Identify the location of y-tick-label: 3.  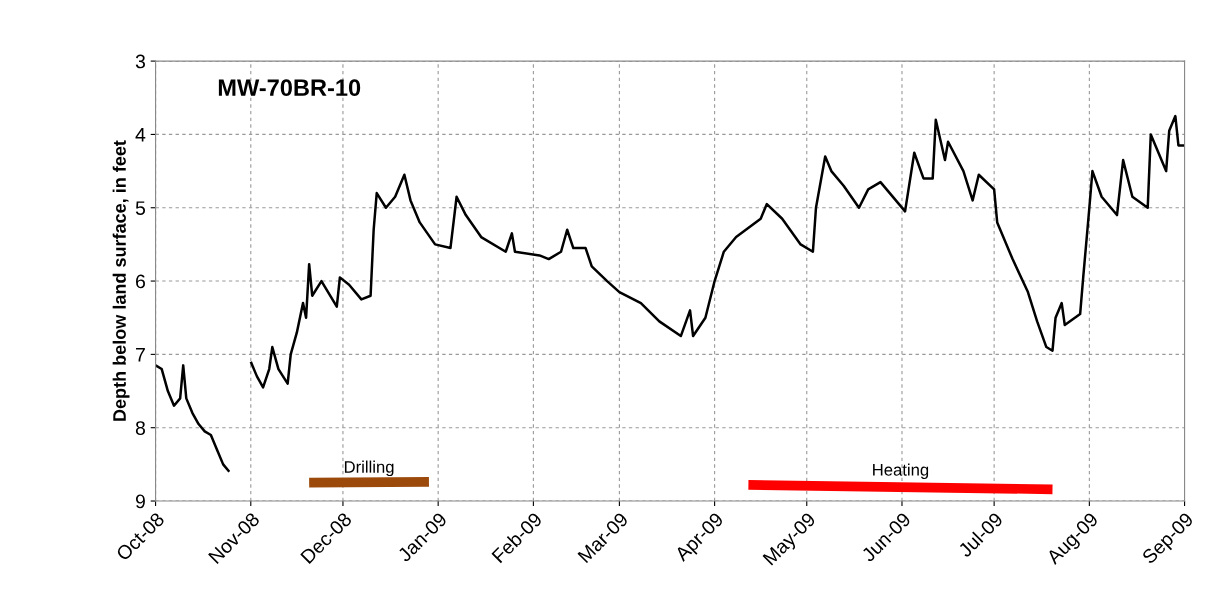
(140, 61).